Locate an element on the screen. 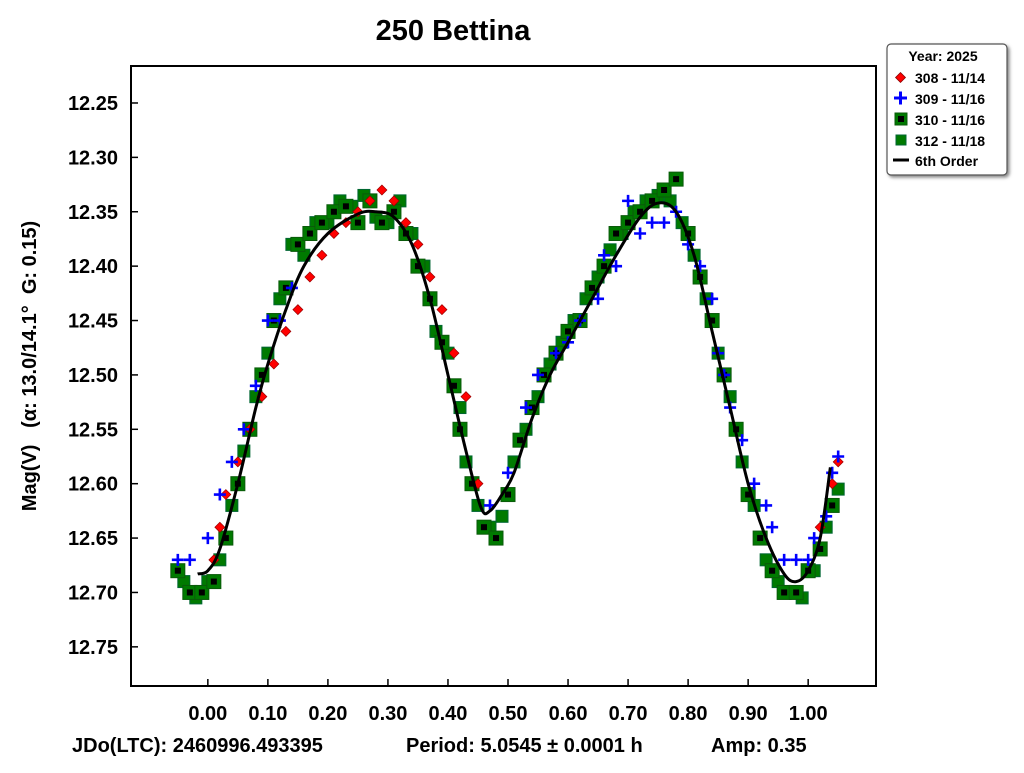 The image size is (1024, 773). x-tick-label: 0.80 is located at coordinates (688, 714).